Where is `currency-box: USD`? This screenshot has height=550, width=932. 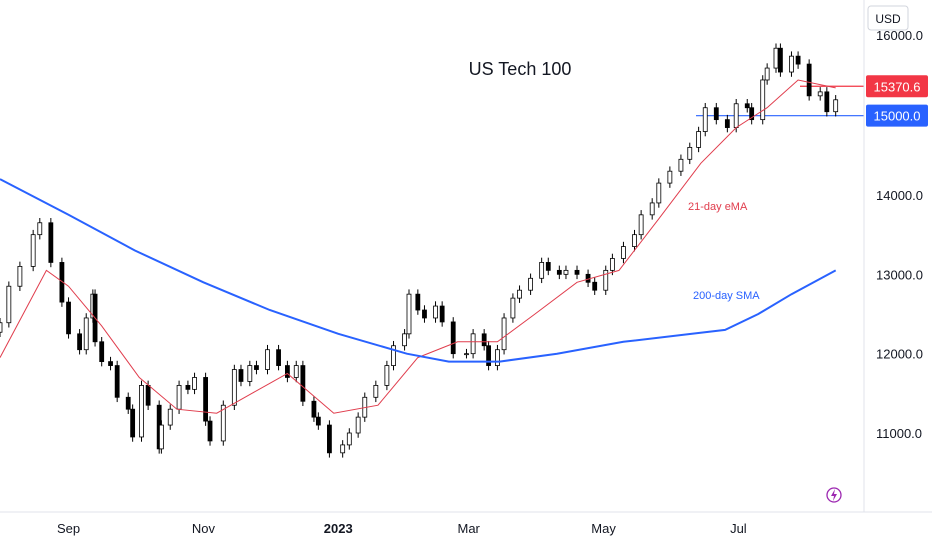 currency-box: USD is located at coordinates (888, 18).